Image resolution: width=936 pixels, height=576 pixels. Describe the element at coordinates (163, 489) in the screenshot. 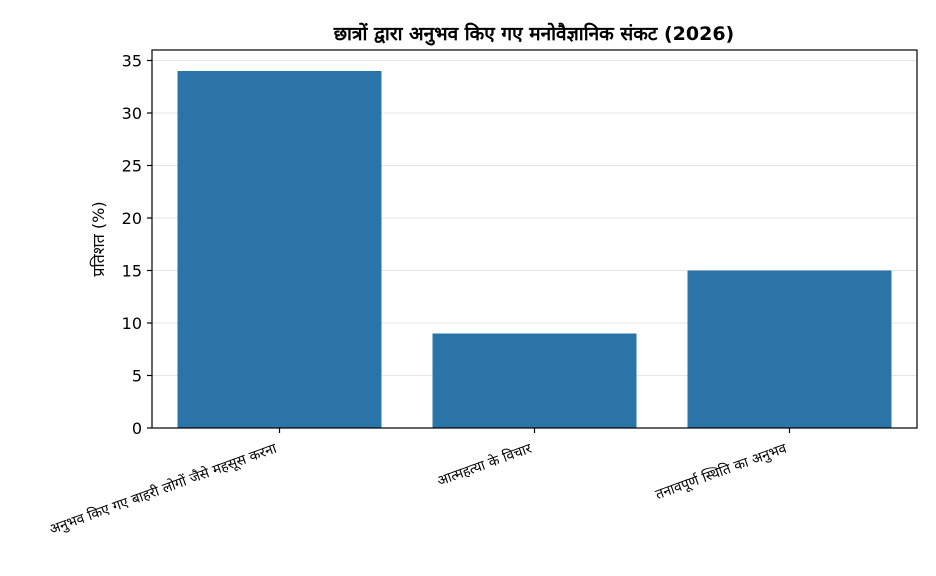

I see `x-category-label: अनुभव किए गए बाहरी लोगों जैसे महसूस करना` at that location.